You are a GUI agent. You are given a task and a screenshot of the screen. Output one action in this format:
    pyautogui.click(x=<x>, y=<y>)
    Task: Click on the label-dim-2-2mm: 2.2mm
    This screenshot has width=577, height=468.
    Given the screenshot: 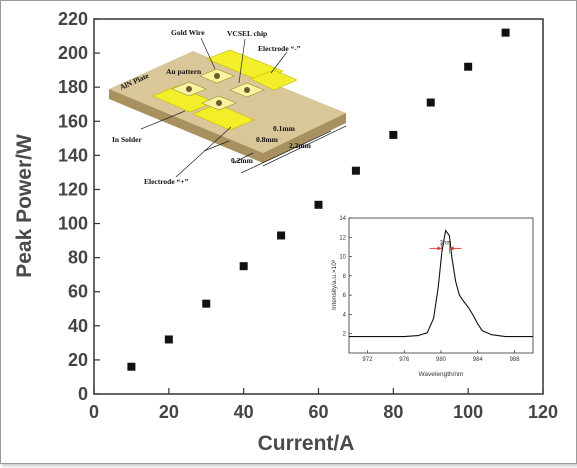 What is the action you would take?
    pyautogui.click(x=300, y=145)
    